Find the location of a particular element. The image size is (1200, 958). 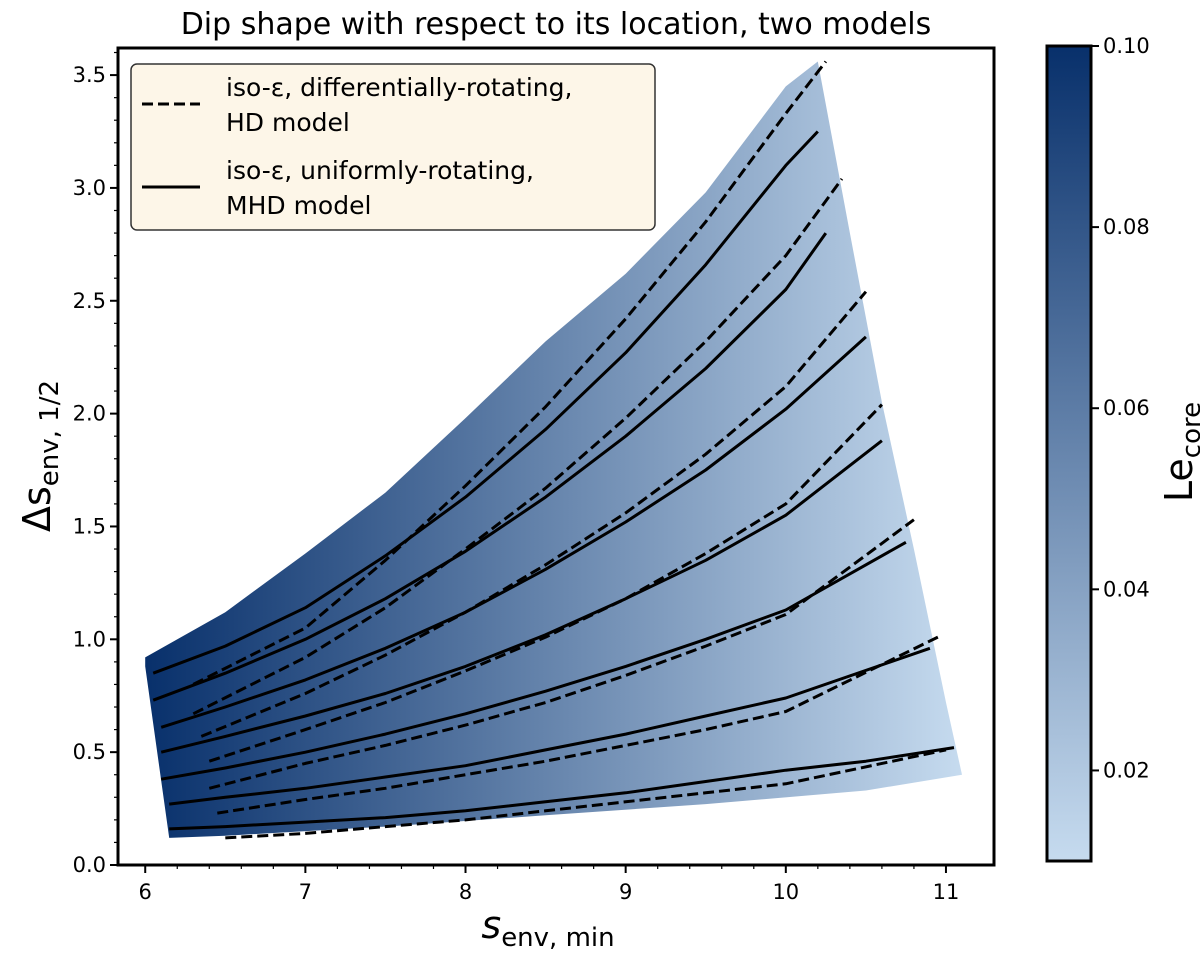

y-tick-label-1: 0.5 is located at coordinates (89, 752).